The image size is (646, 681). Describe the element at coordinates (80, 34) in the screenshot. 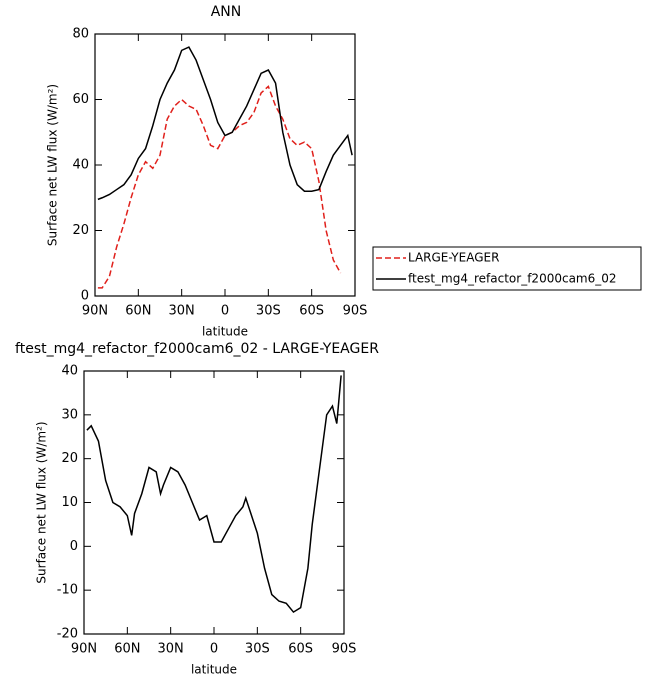

I see `y-tick-label: 80` at that location.